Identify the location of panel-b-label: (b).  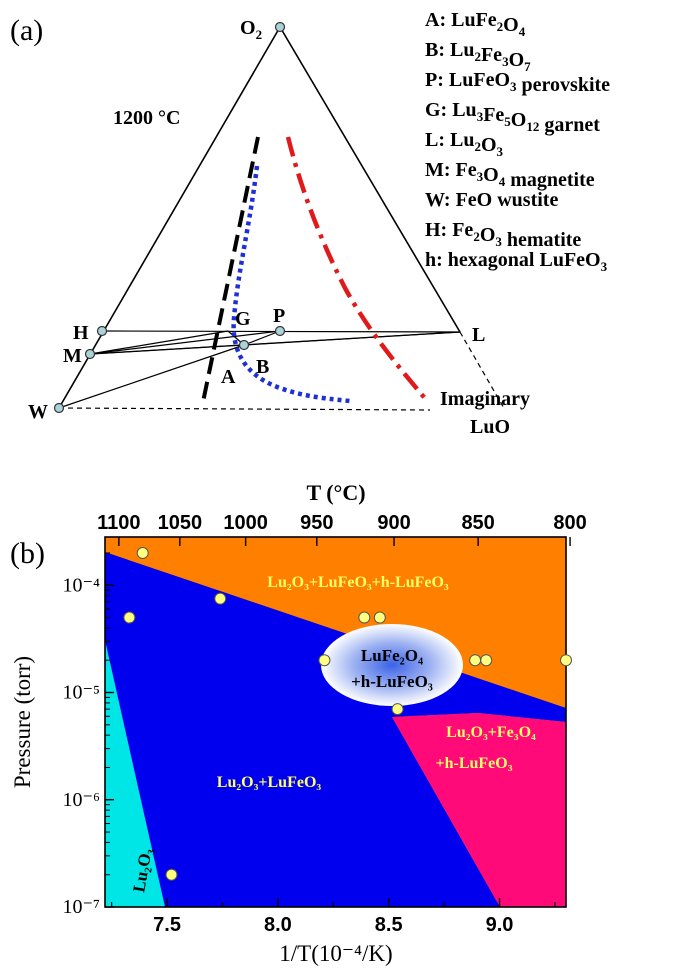
(27, 553).